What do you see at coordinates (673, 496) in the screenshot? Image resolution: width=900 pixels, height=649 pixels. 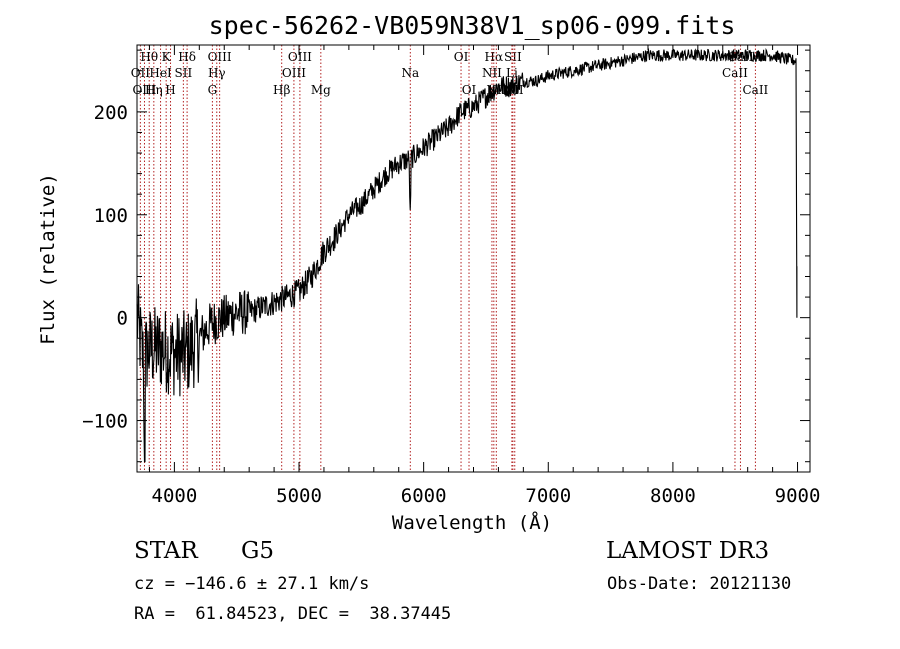 I see `x-tick-label: 8000` at bounding box center [673, 496].